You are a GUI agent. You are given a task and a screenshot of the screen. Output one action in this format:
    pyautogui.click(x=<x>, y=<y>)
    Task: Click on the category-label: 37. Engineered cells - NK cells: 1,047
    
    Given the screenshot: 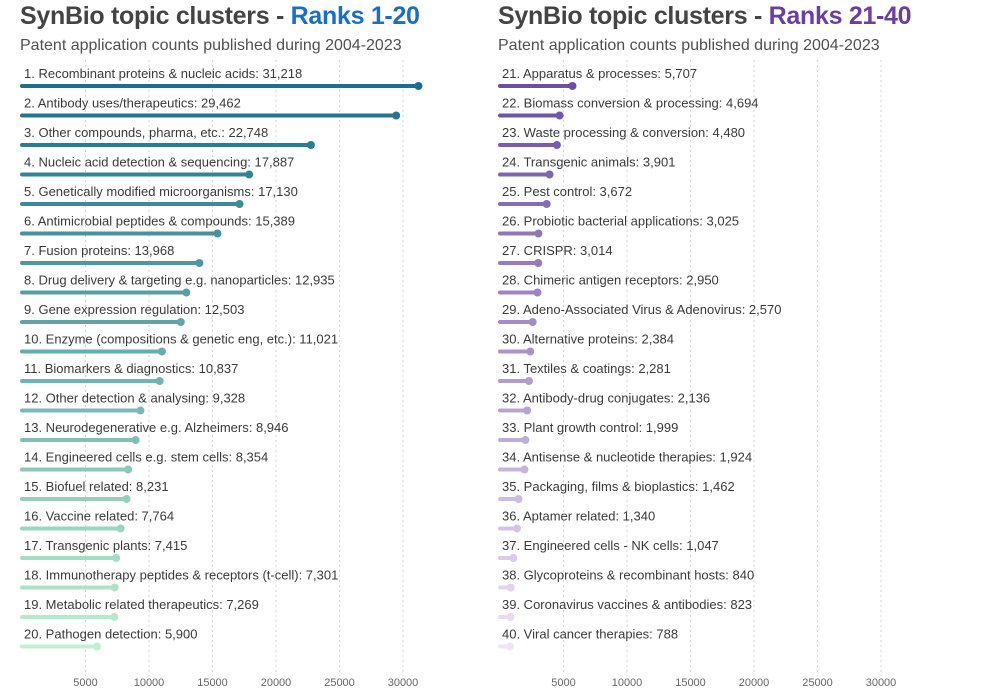 What is the action you would take?
    pyautogui.click(x=610, y=545)
    